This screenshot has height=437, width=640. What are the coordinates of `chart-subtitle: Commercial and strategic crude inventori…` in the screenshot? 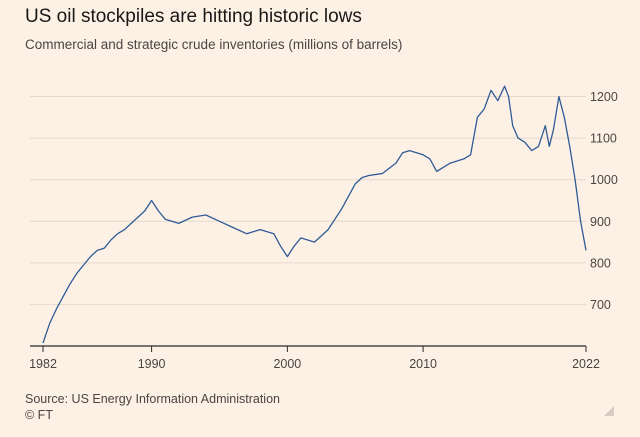 It's located at (214, 44).